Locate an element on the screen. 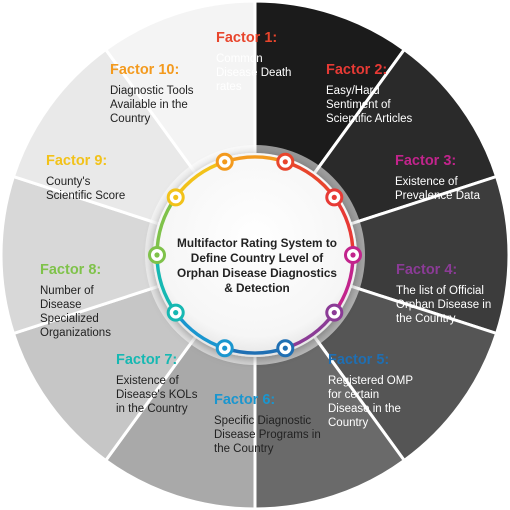 The height and width of the screenshot is (510, 510). factor-3-label: Factor 3: Existence of Prevalence Data is located at coordinates (439, 178).